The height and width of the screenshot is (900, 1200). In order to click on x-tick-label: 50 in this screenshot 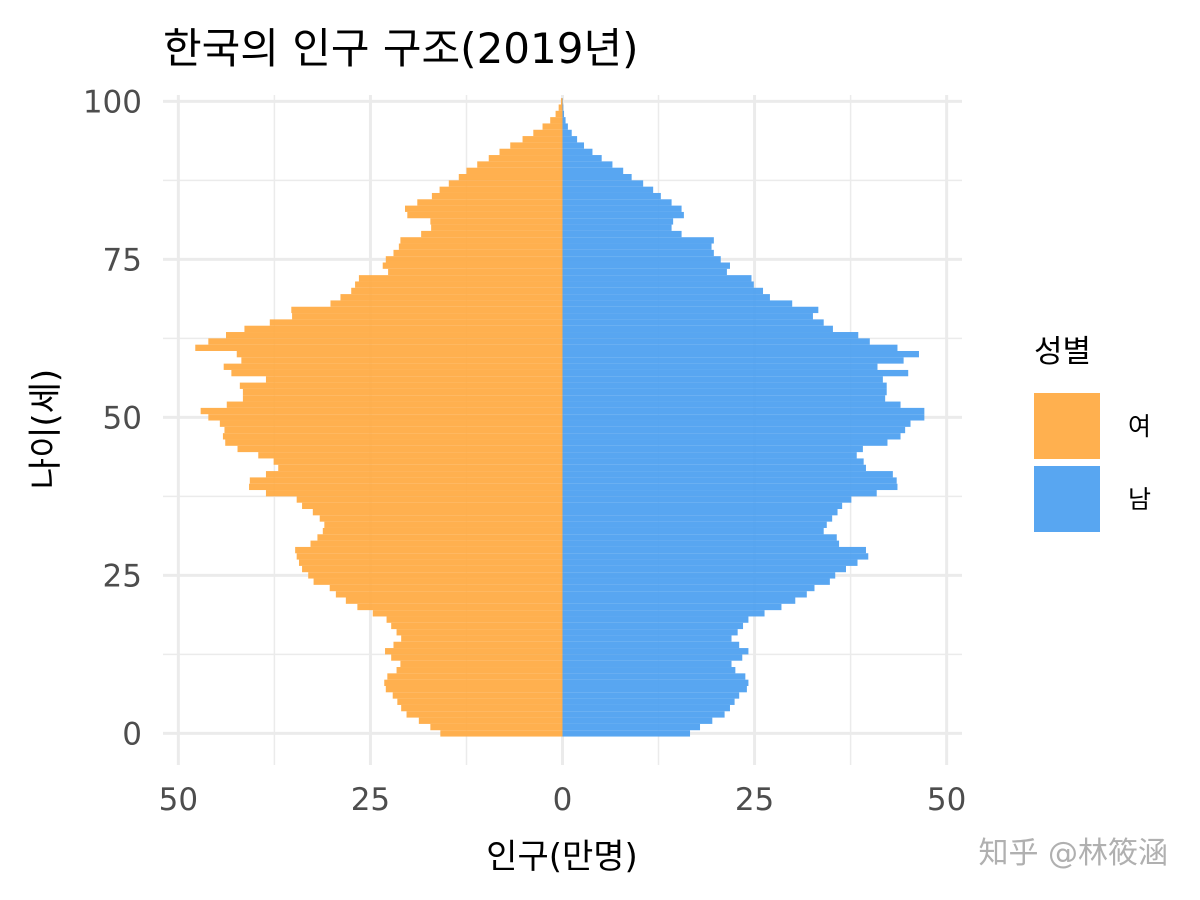, I will do `click(946, 800)`.